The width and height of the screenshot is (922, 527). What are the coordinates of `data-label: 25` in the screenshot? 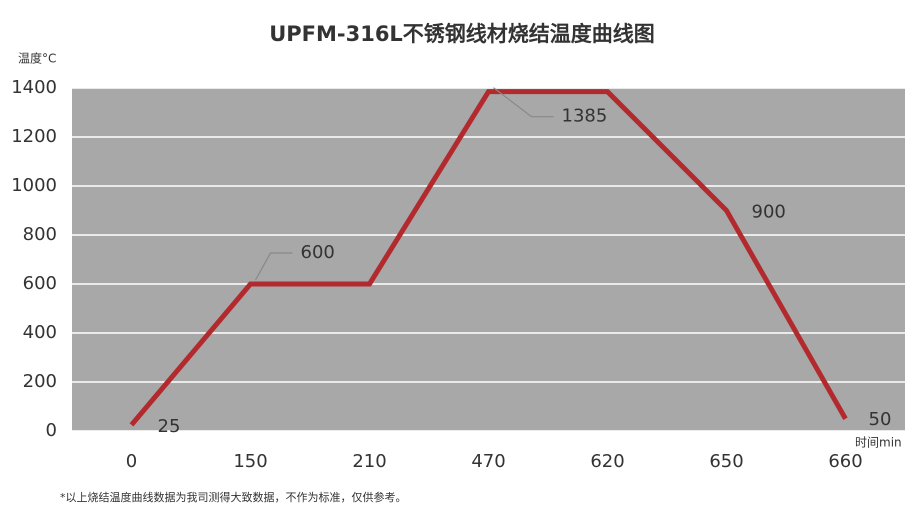 It's located at (169, 426).